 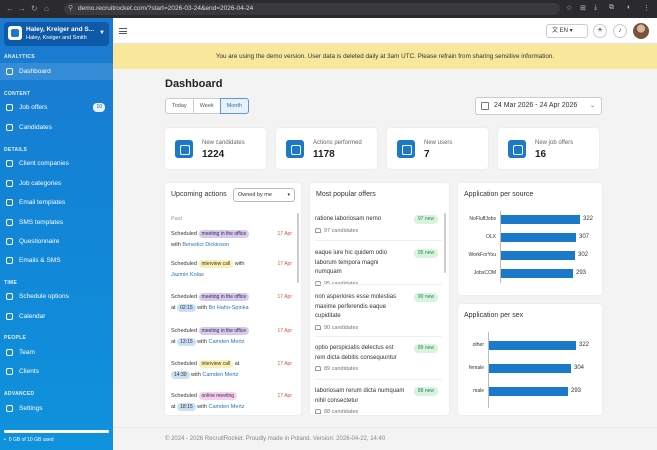 I want to click on sidebar-item-label: Team, so click(x=27, y=352).